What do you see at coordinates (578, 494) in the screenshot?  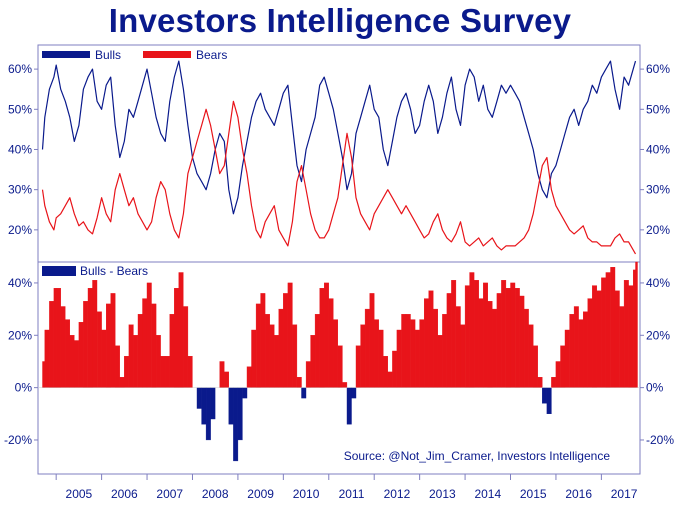 I see `x-tick-label: 2016` at bounding box center [578, 494].